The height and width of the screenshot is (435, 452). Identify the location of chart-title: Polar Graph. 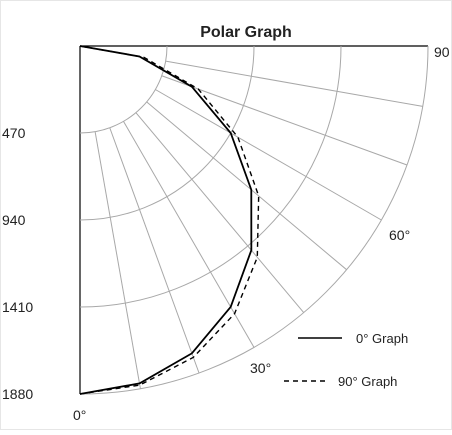
(246, 32).